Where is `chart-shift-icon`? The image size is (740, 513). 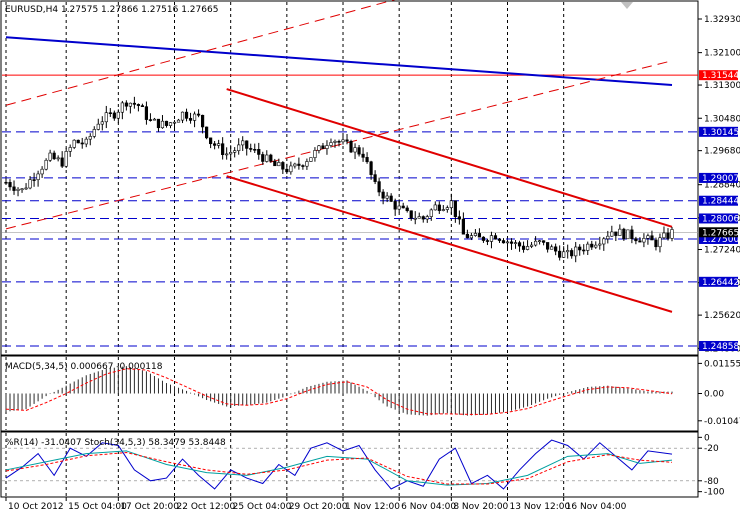
chart-shift-icon is located at coordinates (627, 5).